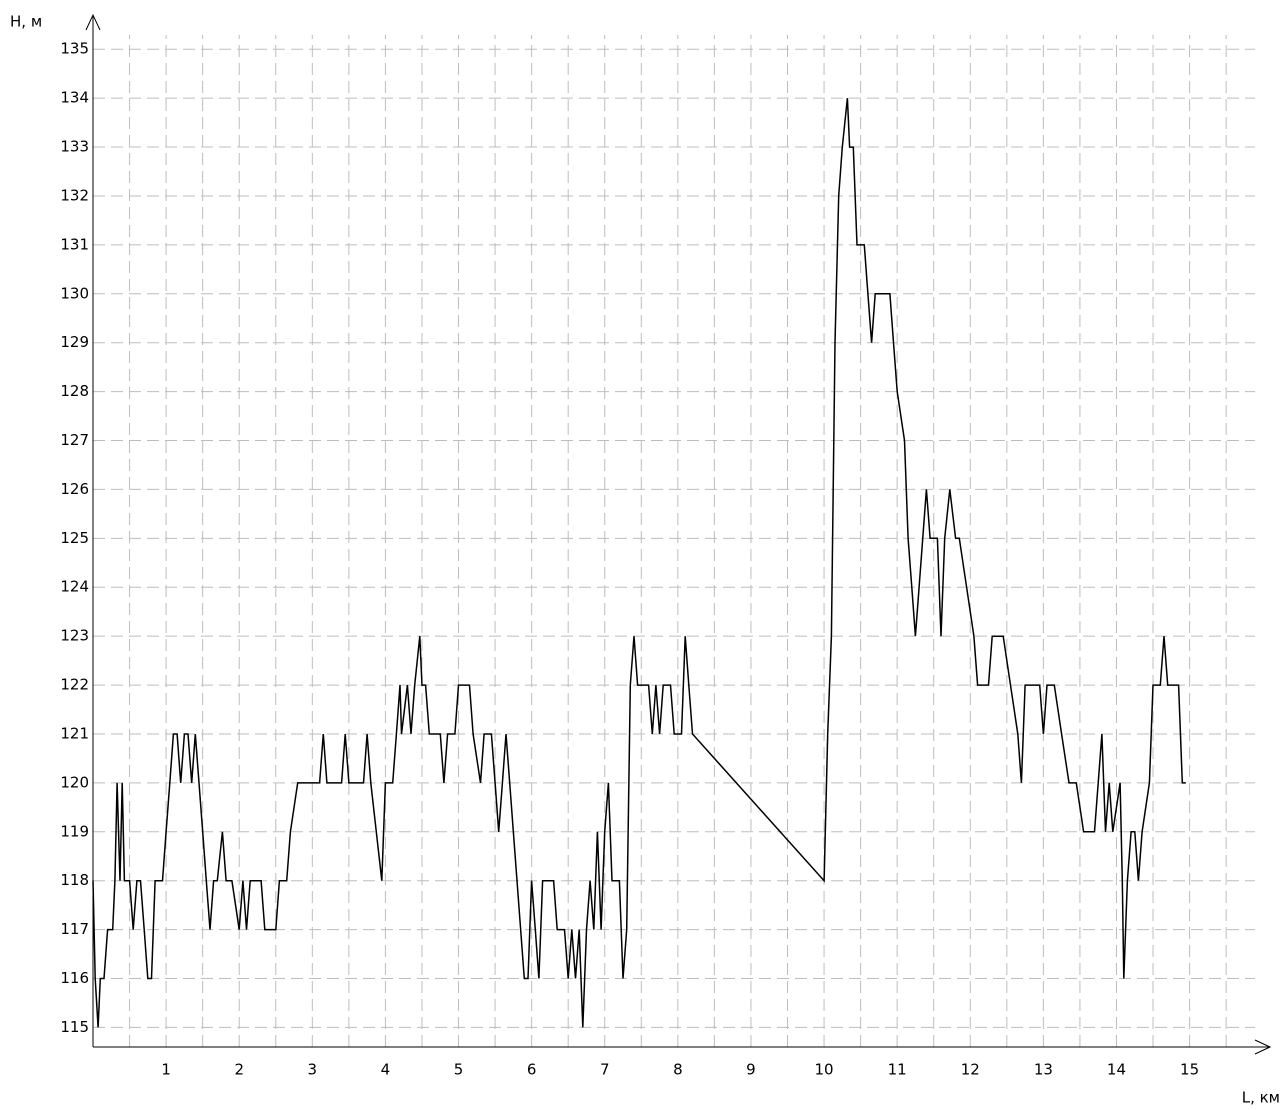 The width and height of the screenshot is (1285, 1110). Describe the element at coordinates (459, 1070) in the screenshot. I see `x-tick-label: 5` at that location.